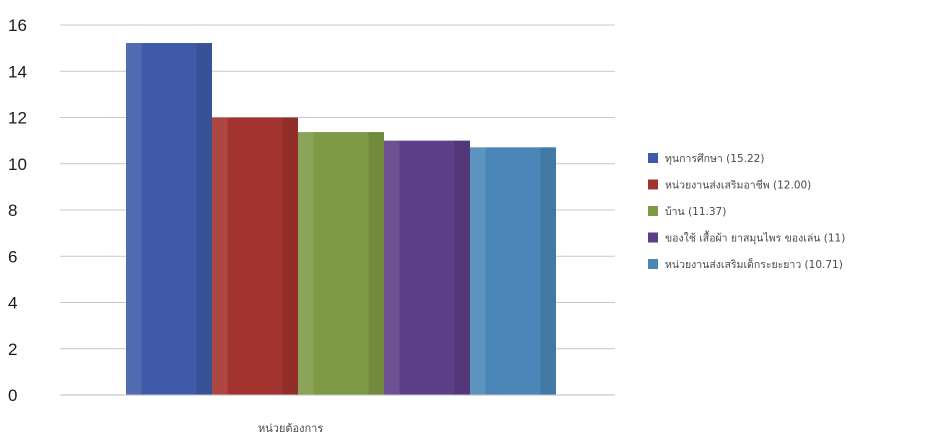  I want to click on y-tick-label: 8, so click(12, 210).